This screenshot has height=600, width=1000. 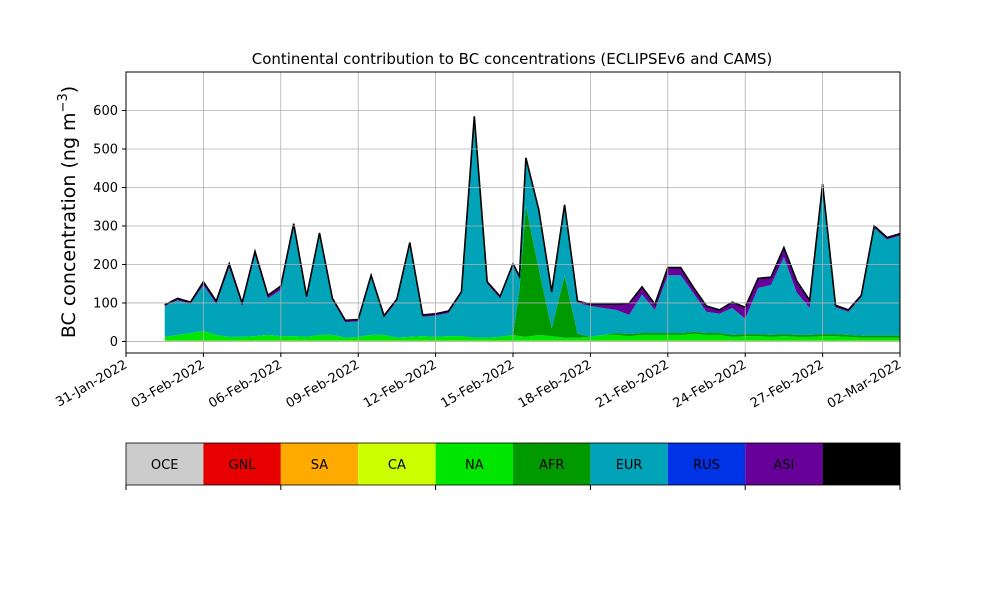 What do you see at coordinates (532, 336) in the screenshot?
I see `area-na` at bounding box center [532, 336].